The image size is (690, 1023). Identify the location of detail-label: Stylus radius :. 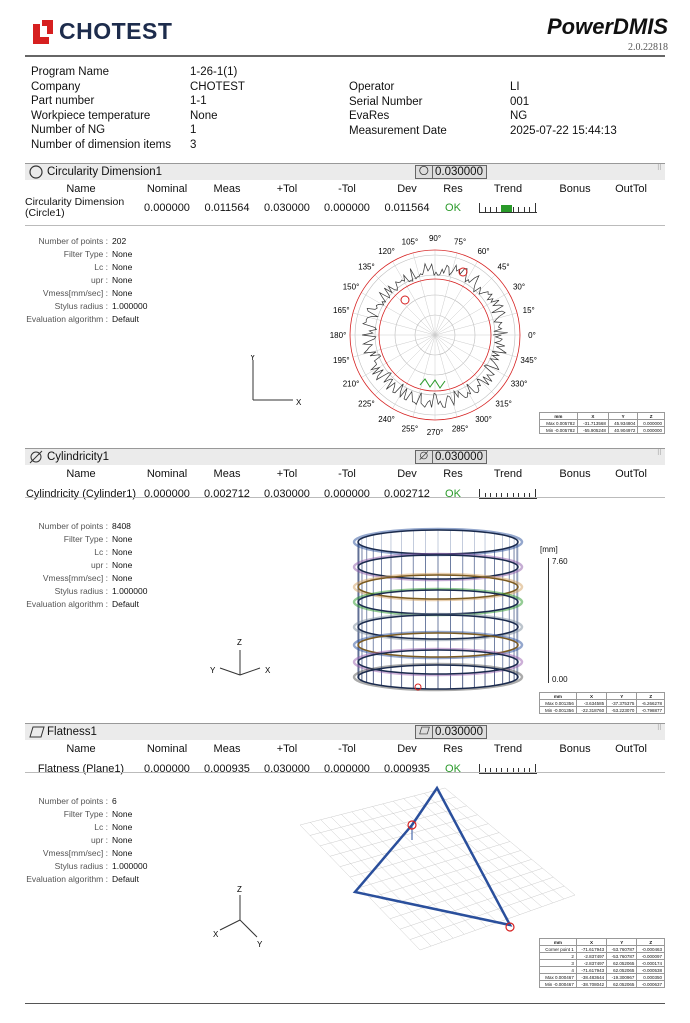
(81, 866).